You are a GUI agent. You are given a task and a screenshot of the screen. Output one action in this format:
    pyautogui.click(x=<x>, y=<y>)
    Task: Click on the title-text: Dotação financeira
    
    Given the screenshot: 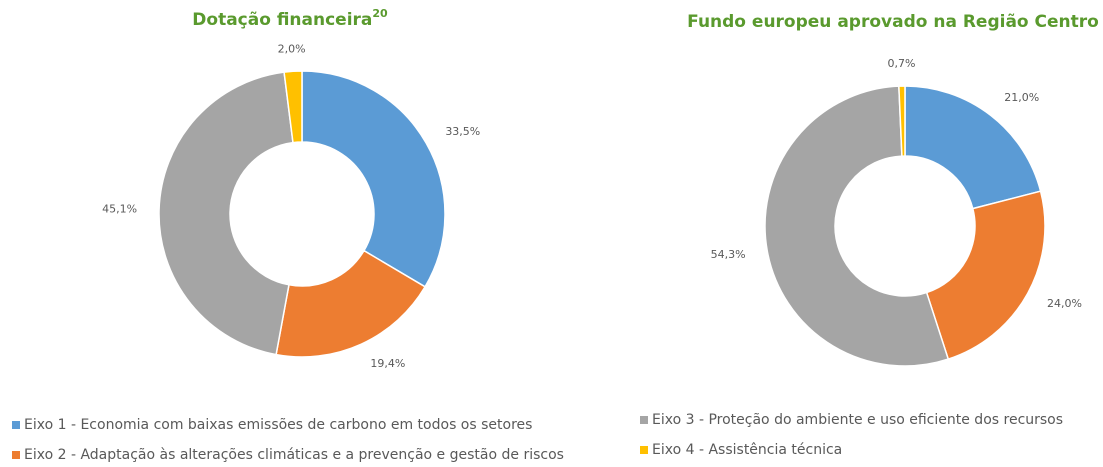 What is the action you would take?
    pyautogui.click(x=282, y=20)
    